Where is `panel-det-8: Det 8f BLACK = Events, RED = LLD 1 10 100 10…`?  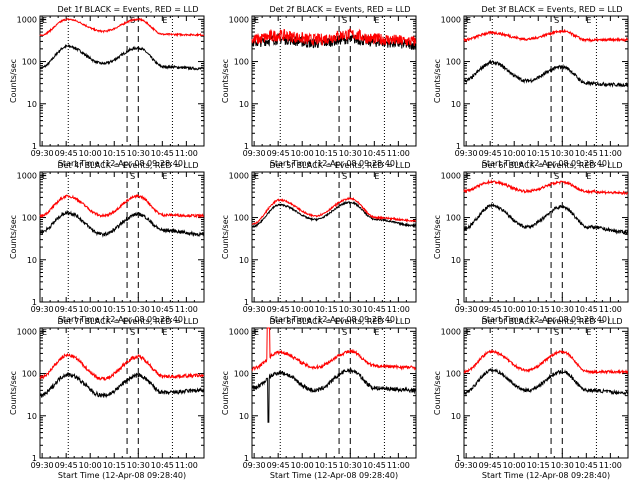 panel-det-8: Det 8f BLACK = Events, RED = LLD 1 10 100 10… is located at coordinates (319, 398).